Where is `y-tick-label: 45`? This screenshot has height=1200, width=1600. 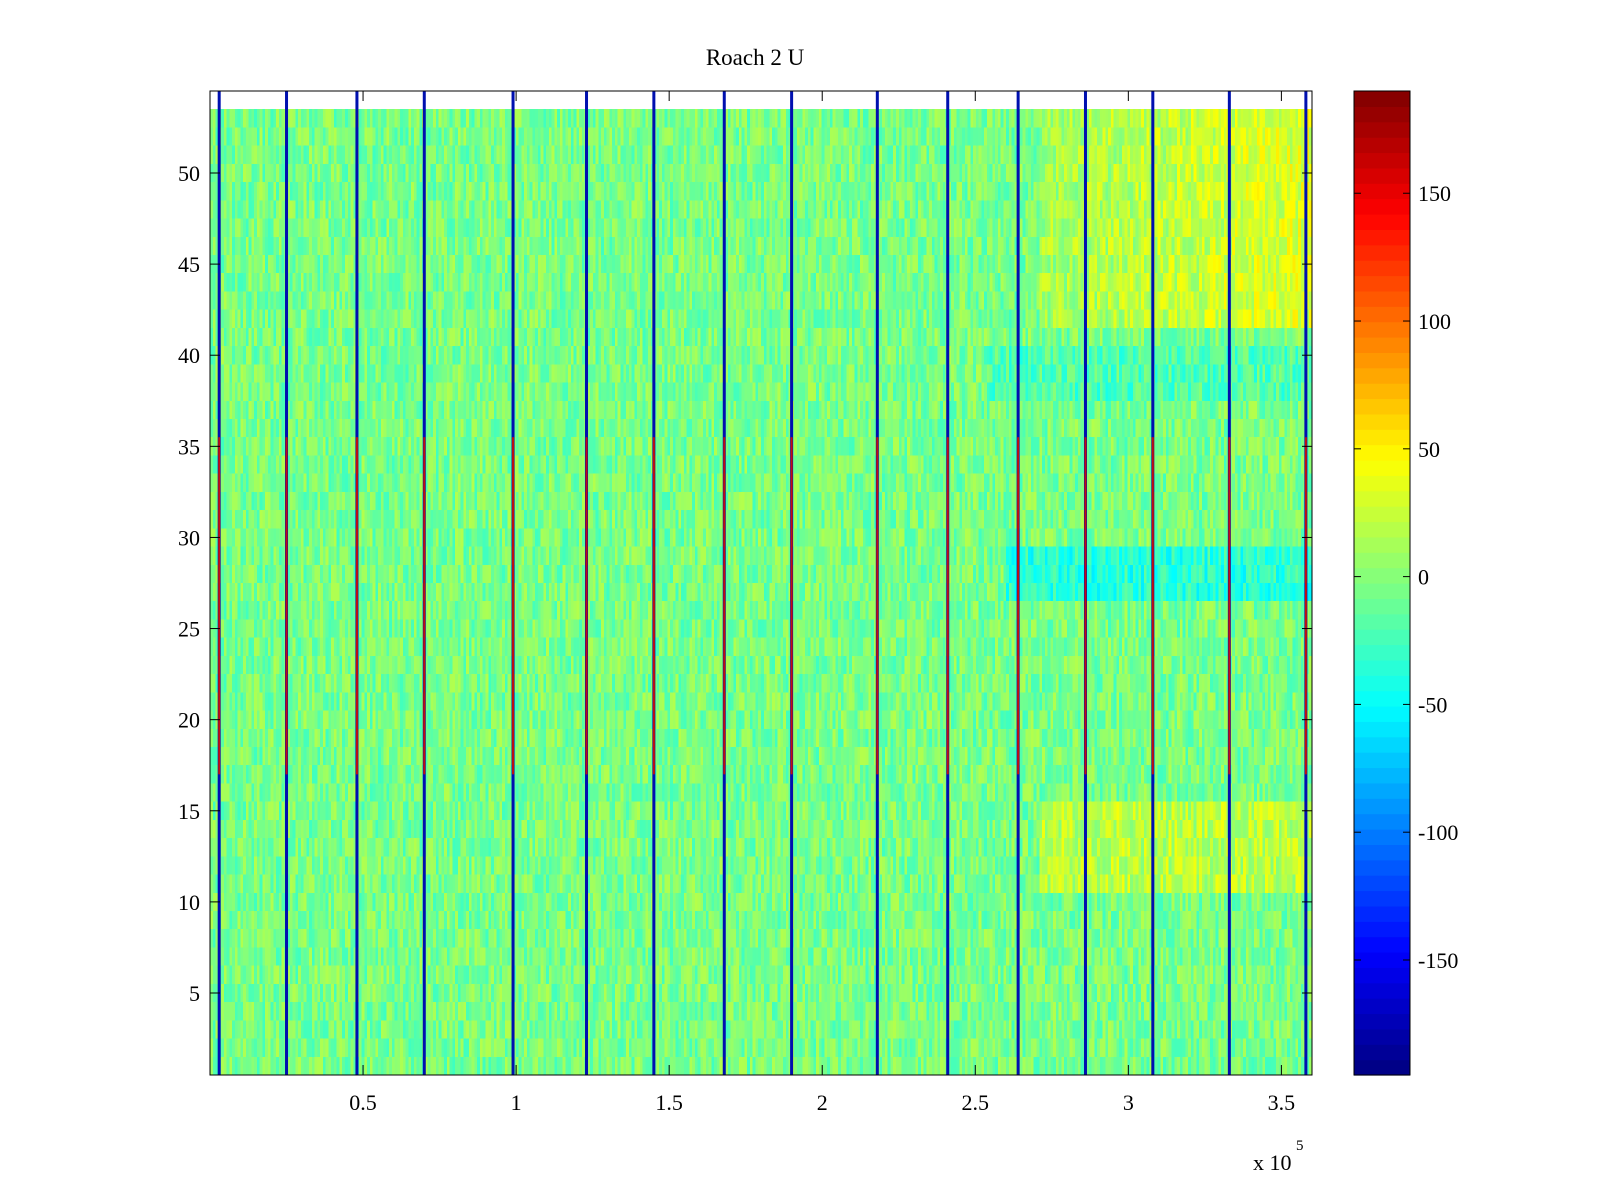
y-tick-label: 45 is located at coordinates (189, 264).